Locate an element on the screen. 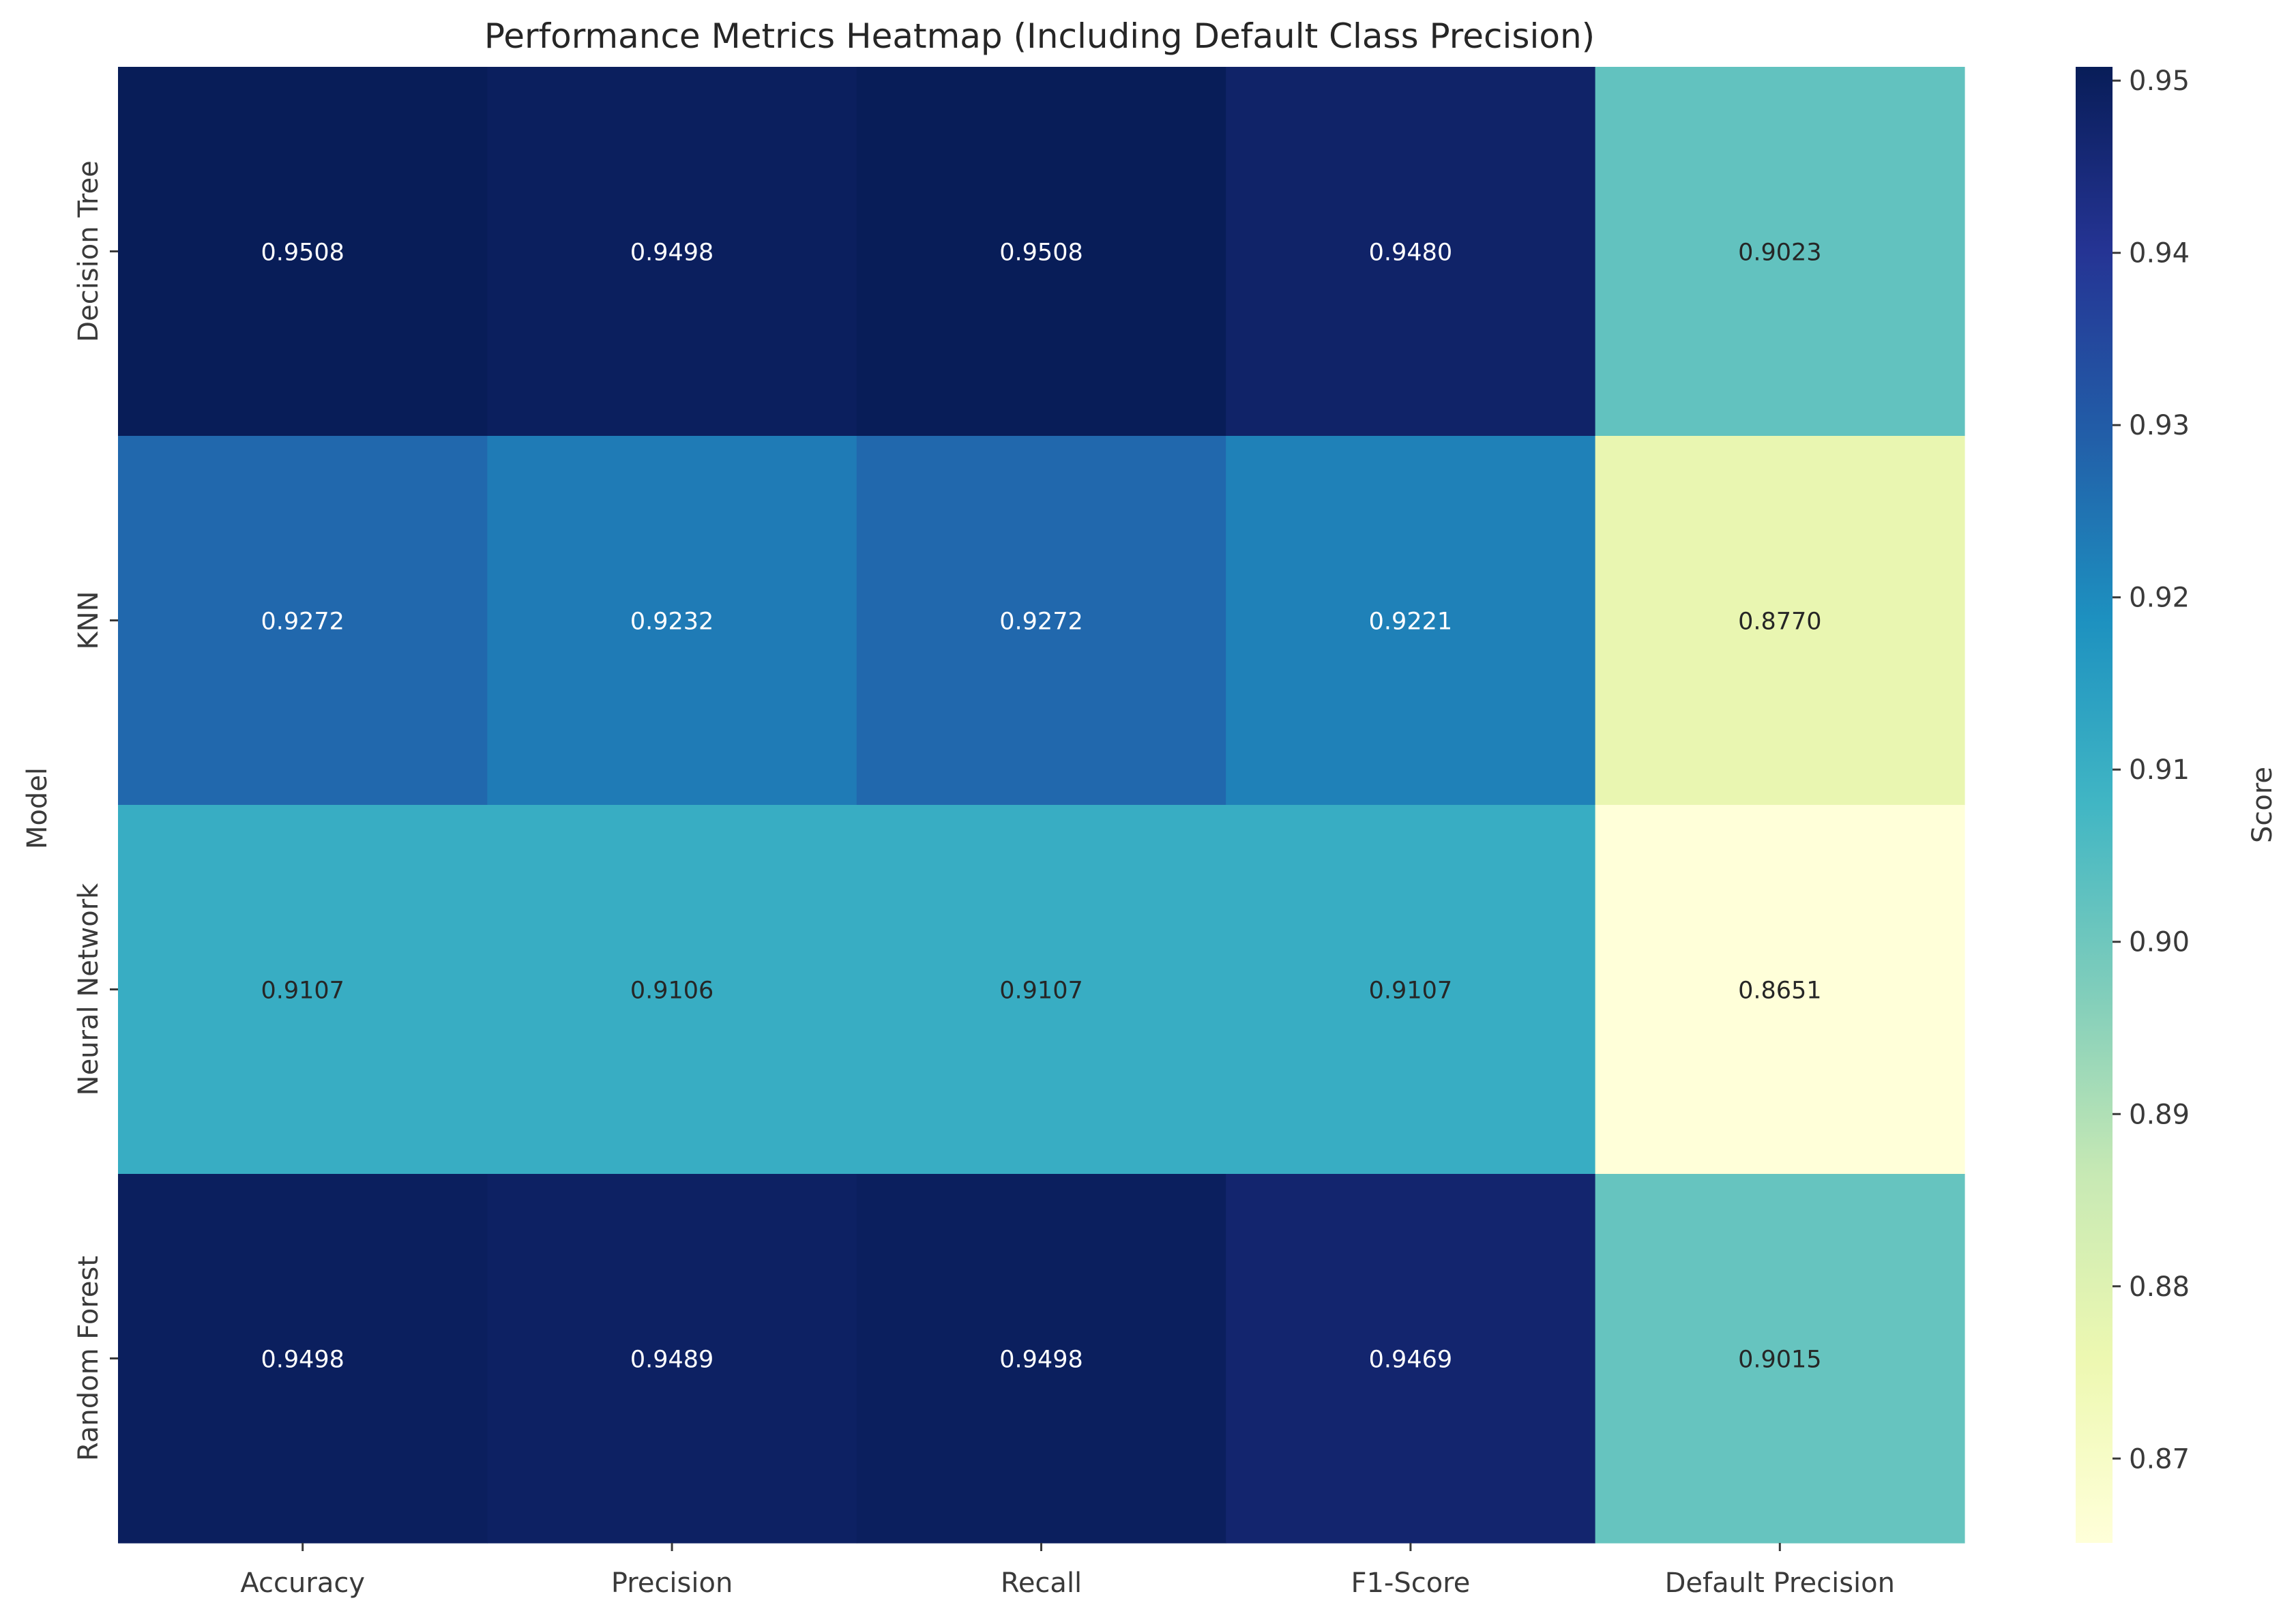 The width and height of the screenshot is (2296, 1620). cell-value-label: 0.9469 is located at coordinates (1410, 1360).